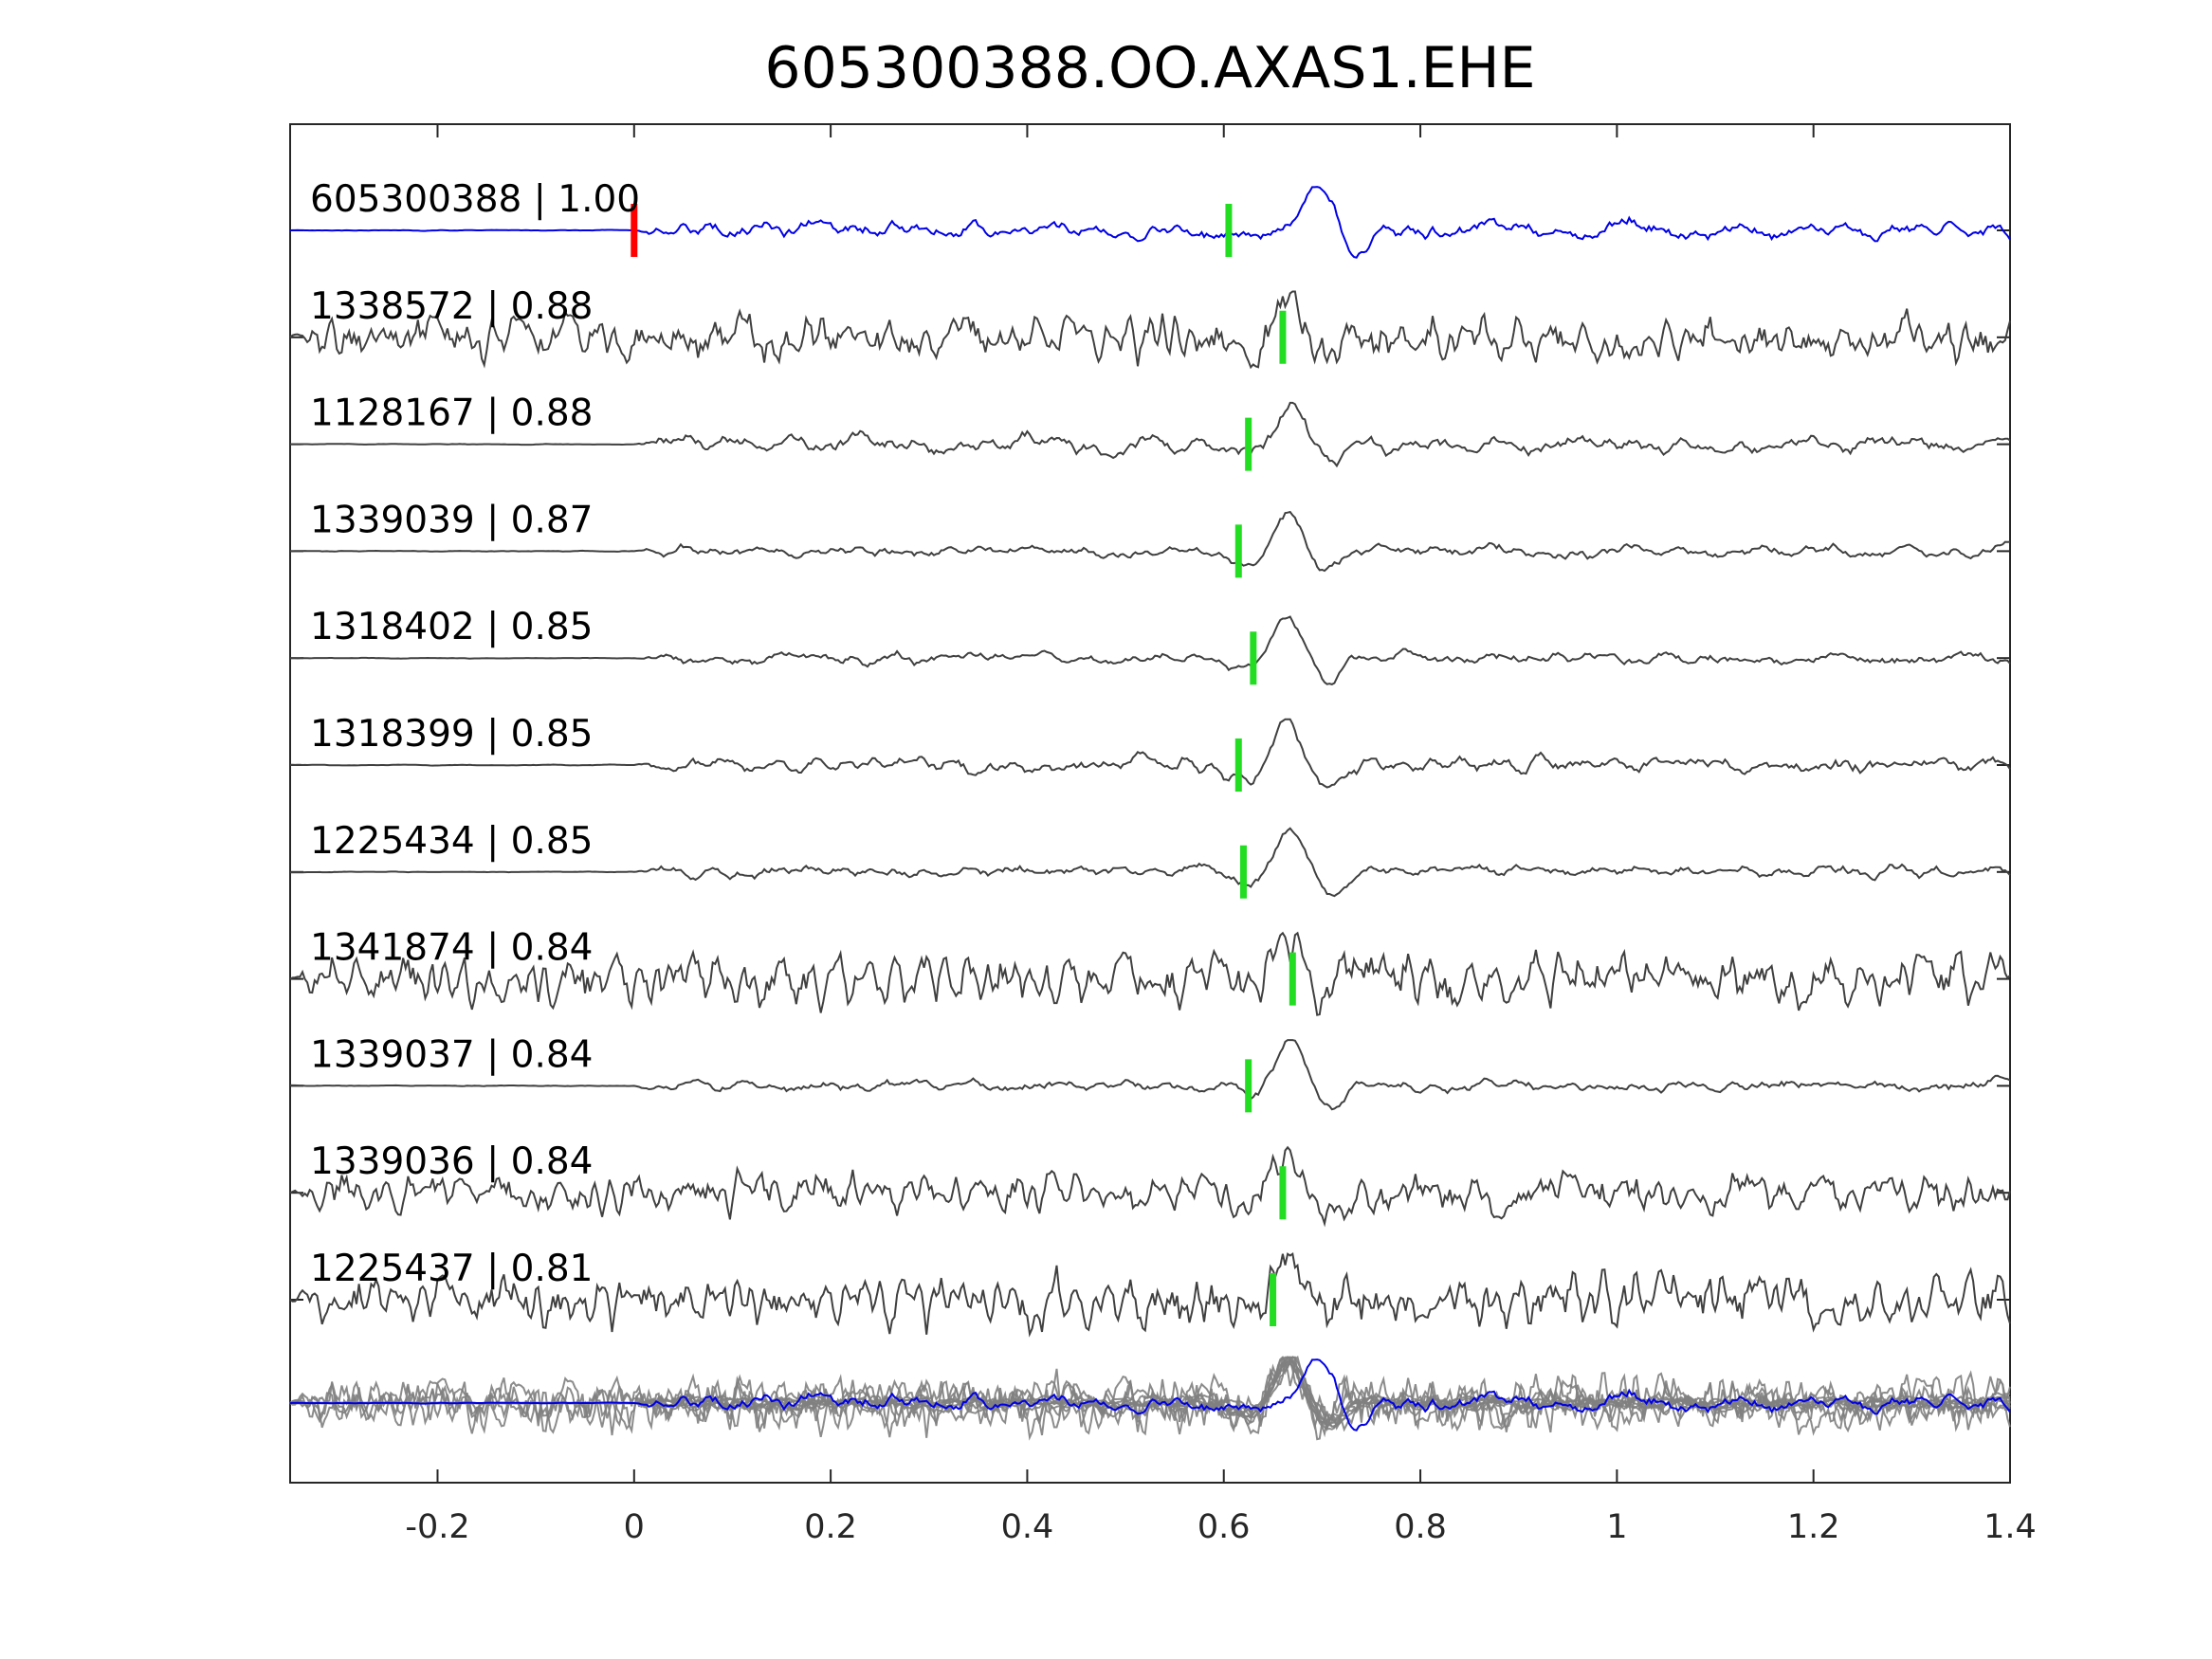 Image resolution: width=2212 pixels, height=1659 pixels. Describe the element at coordinates (475, 199) in the screenshot. I see `trace-label: 605300388 | 1.00` at that location.